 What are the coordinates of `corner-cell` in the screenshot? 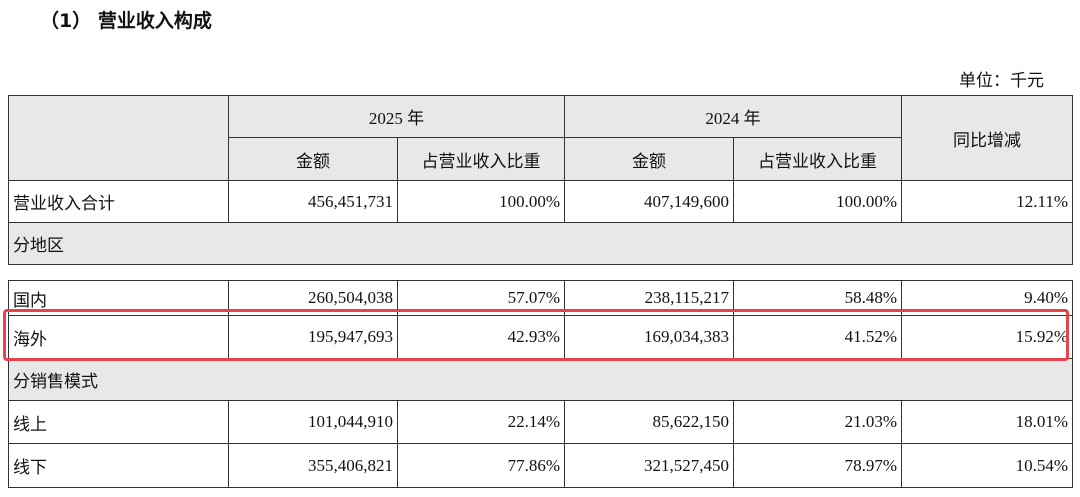 It's located at (118, 138).